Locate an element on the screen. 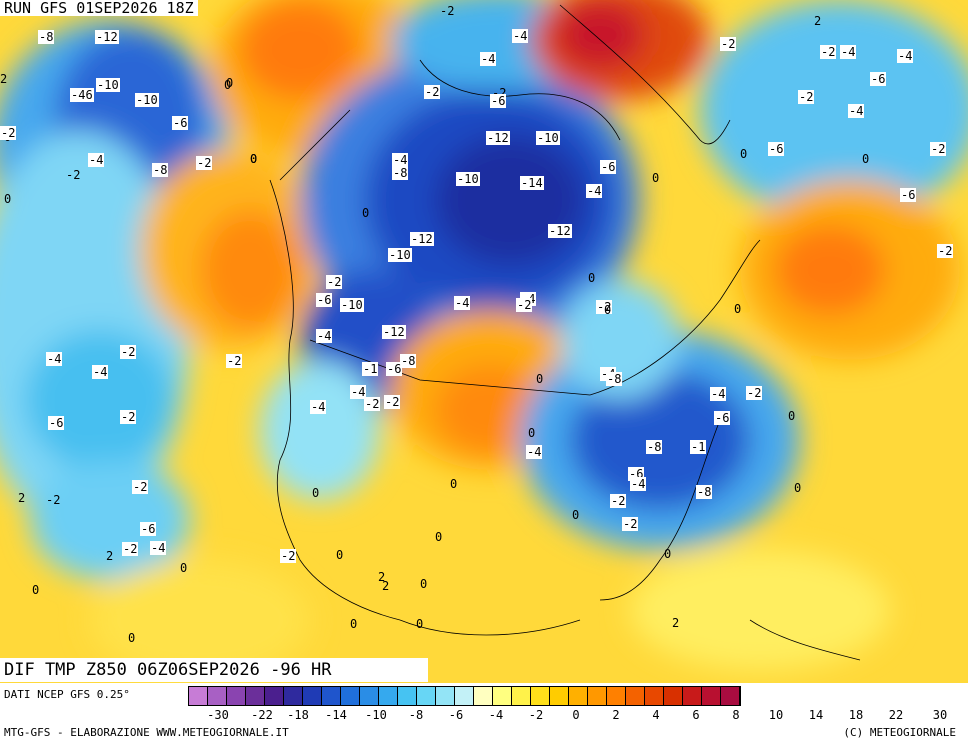 The width and height of the screenshot is (968, 745). contour-label: -46 is located at coordinates (82, 95).